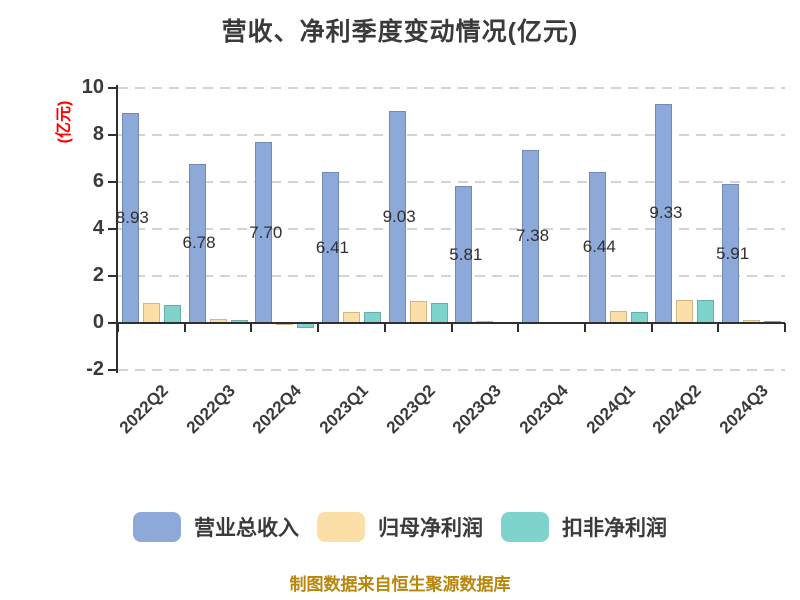 The image size is (800, 600). I want to click on y-tick-label: 4, so click(98, 228).